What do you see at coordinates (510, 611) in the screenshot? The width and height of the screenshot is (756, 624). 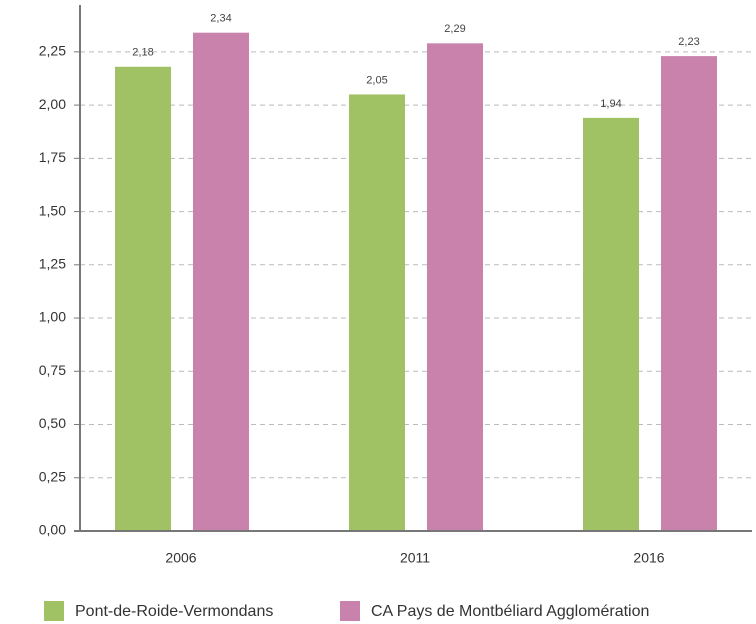 I see `legend-label: CA Pays de Montbéliard Agglomération` at bounding box center [510, 611].